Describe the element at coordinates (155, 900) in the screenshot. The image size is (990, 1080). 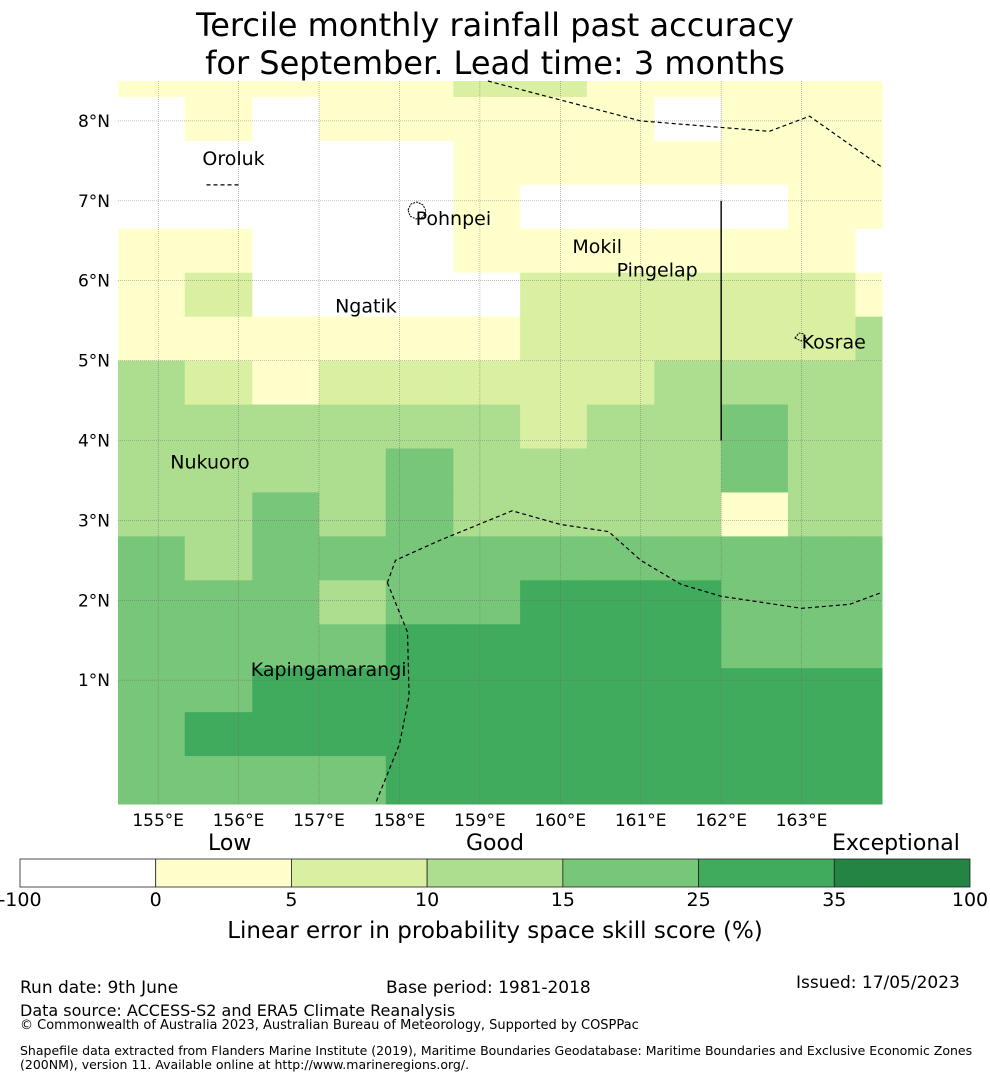
I see `colorbar-tick-label: 0` at that location.